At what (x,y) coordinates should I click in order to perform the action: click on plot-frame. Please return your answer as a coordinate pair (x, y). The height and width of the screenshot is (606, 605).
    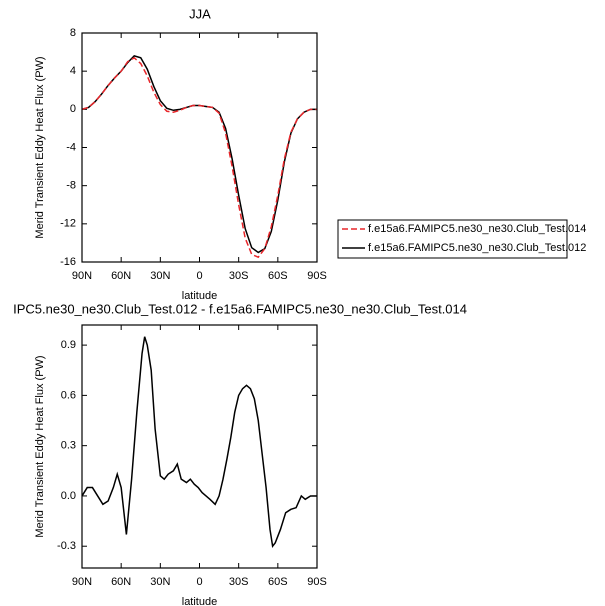
    Looking at the image, I should click on (199, 147).